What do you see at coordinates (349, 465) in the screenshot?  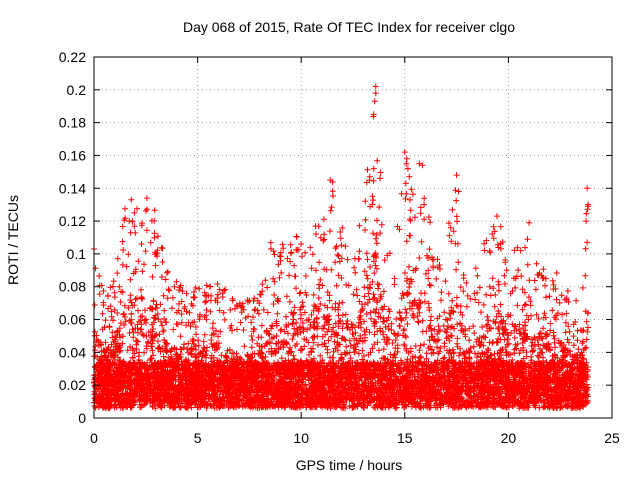 I see `x-axis-label: GPS time / hours` at bounding box center [349, 465].